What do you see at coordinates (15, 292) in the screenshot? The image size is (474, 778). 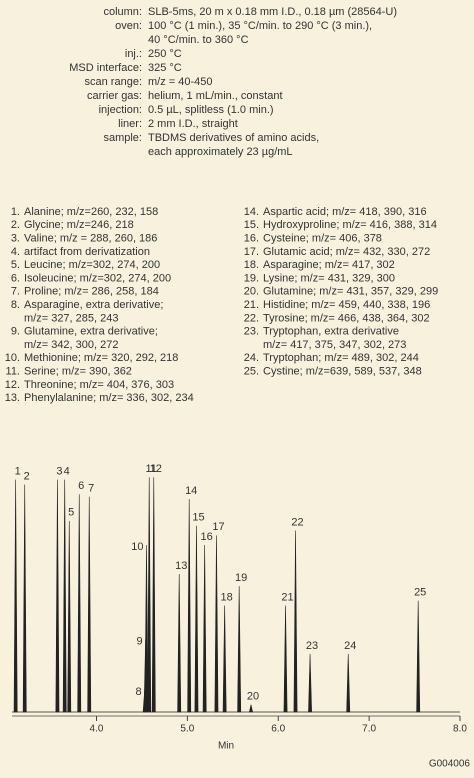 I see `compound-number: 7.` at bounding box center [15, 292].